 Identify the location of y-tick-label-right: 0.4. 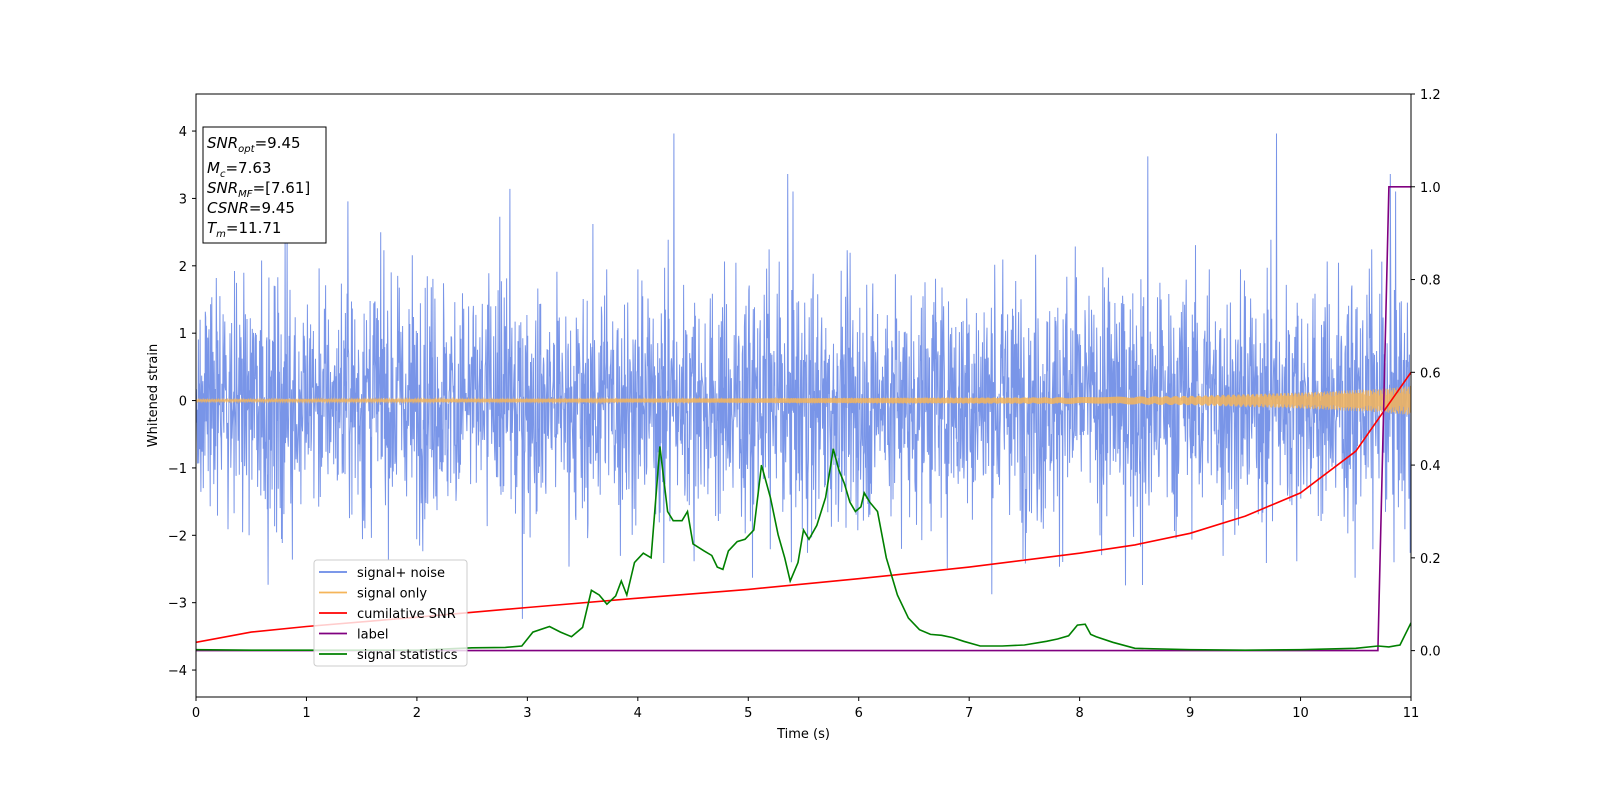
(1430, 466).